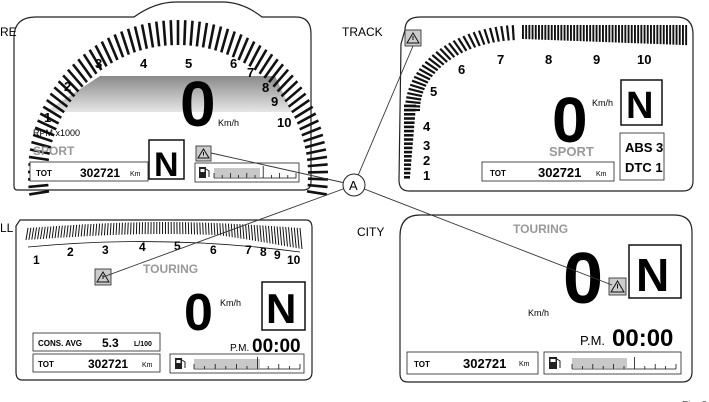  I want to click on rpm-number: 5, so click(177, 246).